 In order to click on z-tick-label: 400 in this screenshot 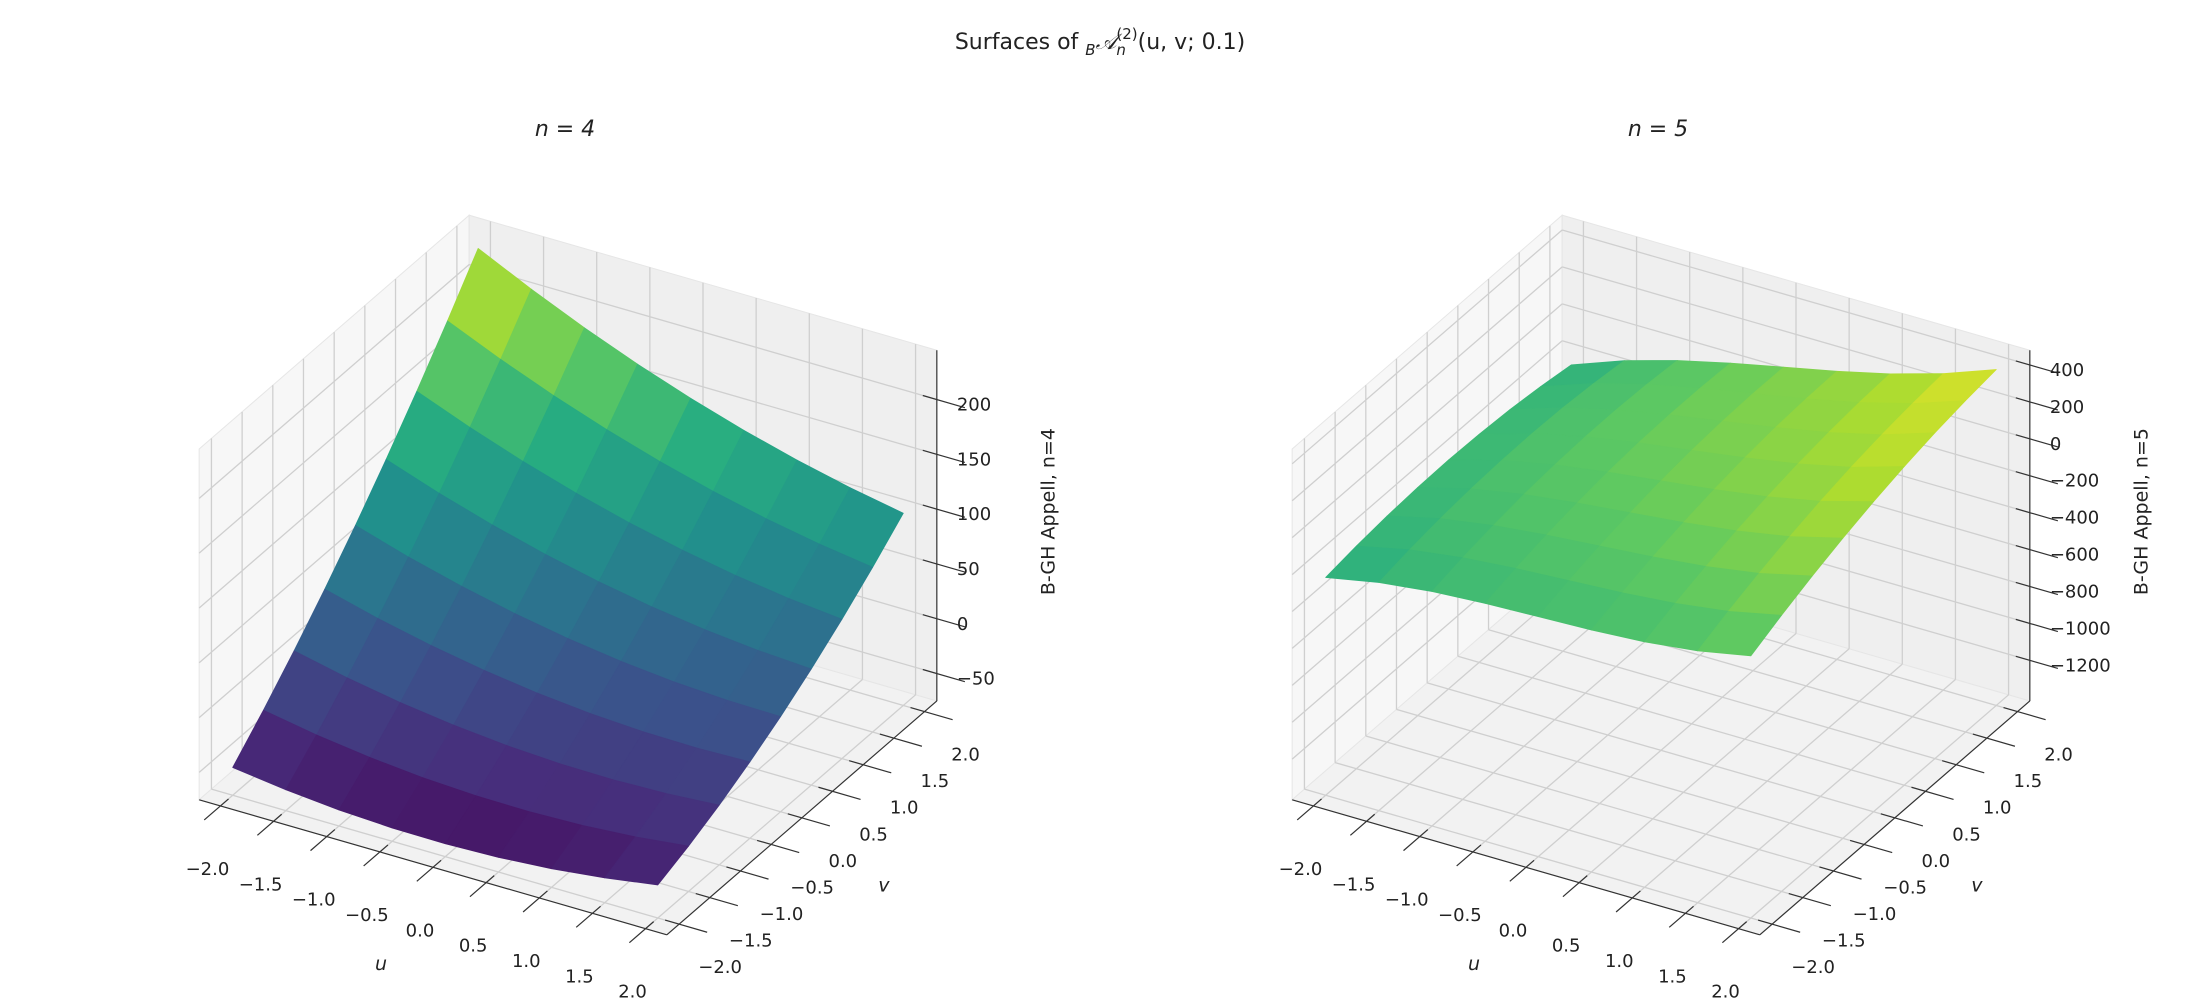, I will do `click(2067, 370)`.